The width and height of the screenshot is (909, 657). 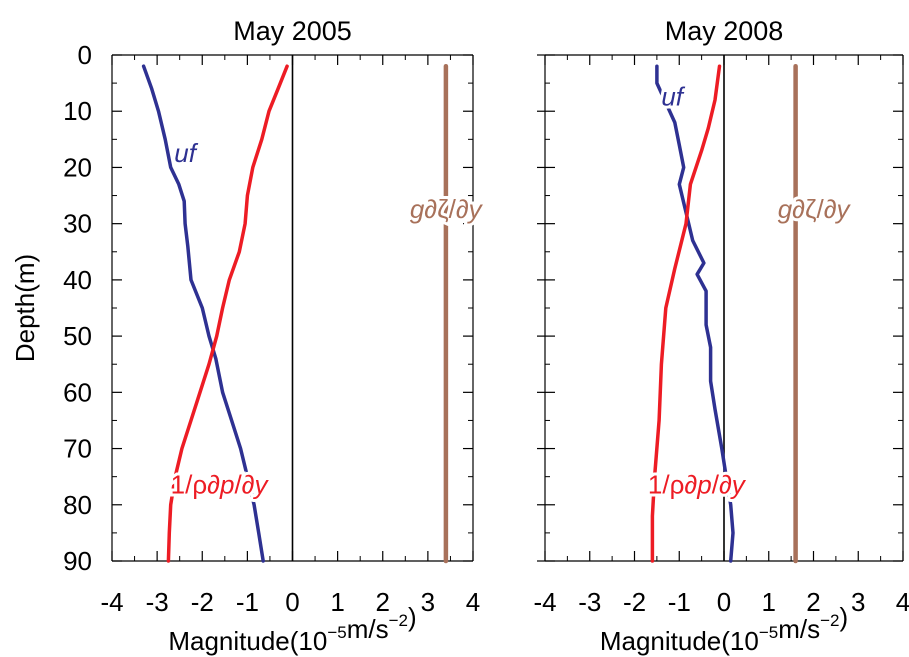 What do you see at coordinates (77, 392) in the screenshot?
I see `y-tick-label: 60` at bounding box center [77, 392].